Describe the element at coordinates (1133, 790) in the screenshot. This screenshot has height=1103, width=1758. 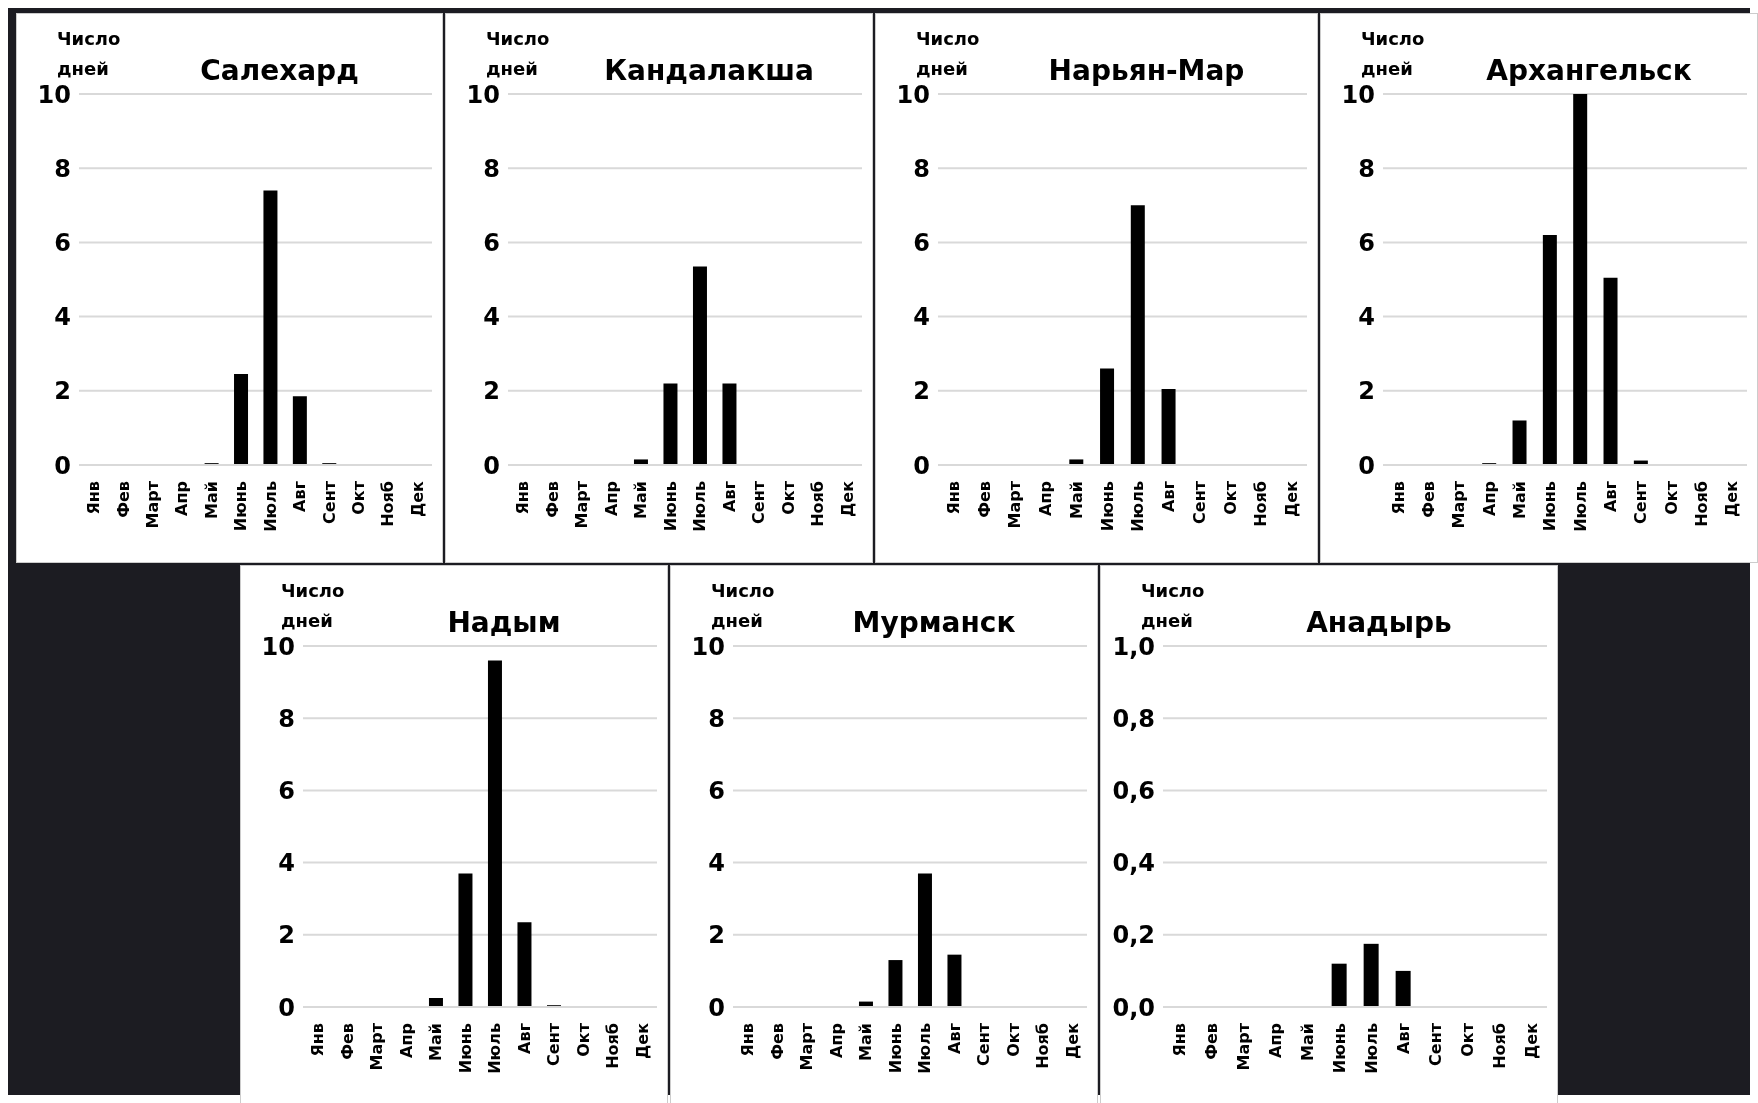
I see `y-tick-label: 0,6` at that location.